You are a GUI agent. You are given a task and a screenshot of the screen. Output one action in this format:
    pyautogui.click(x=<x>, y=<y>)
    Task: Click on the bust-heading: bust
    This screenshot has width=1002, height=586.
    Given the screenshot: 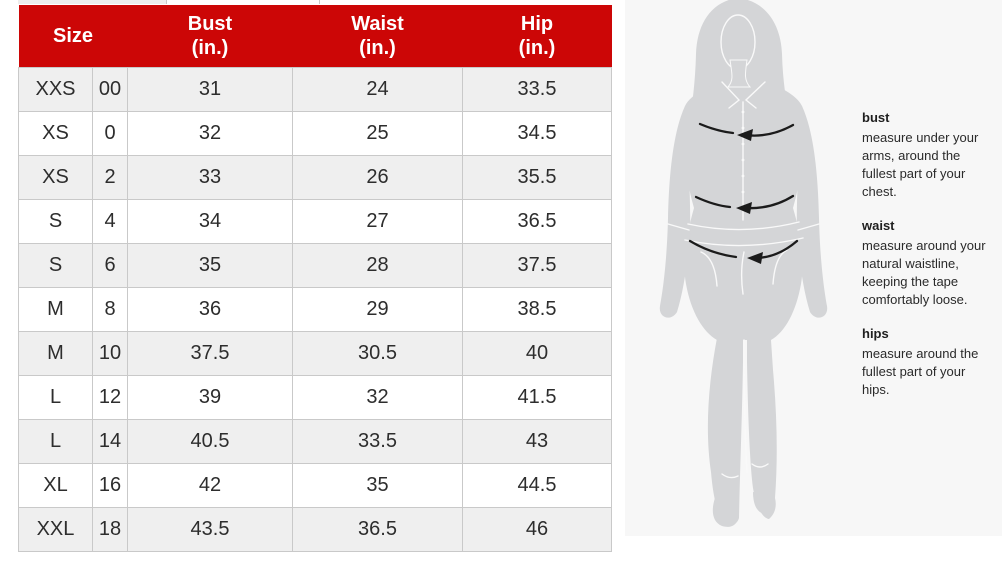 What is the action you would take?
    pyautogui.click(x=876, y=117)
    